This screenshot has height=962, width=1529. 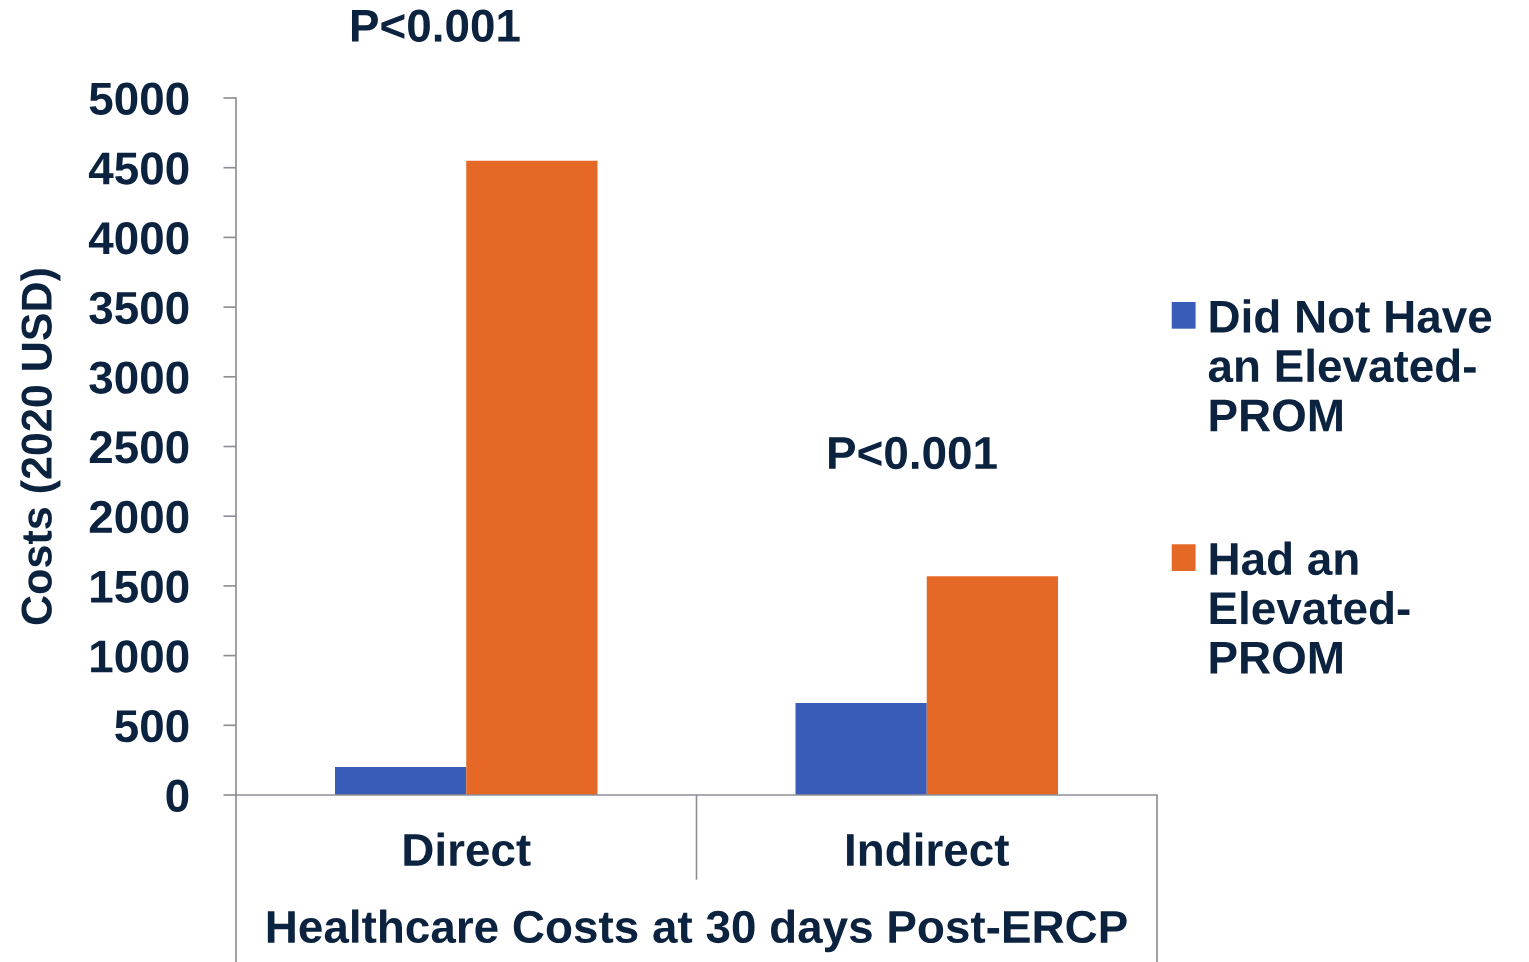 I want to click on x-tick-label: Direct, so click(x=467, y=849).